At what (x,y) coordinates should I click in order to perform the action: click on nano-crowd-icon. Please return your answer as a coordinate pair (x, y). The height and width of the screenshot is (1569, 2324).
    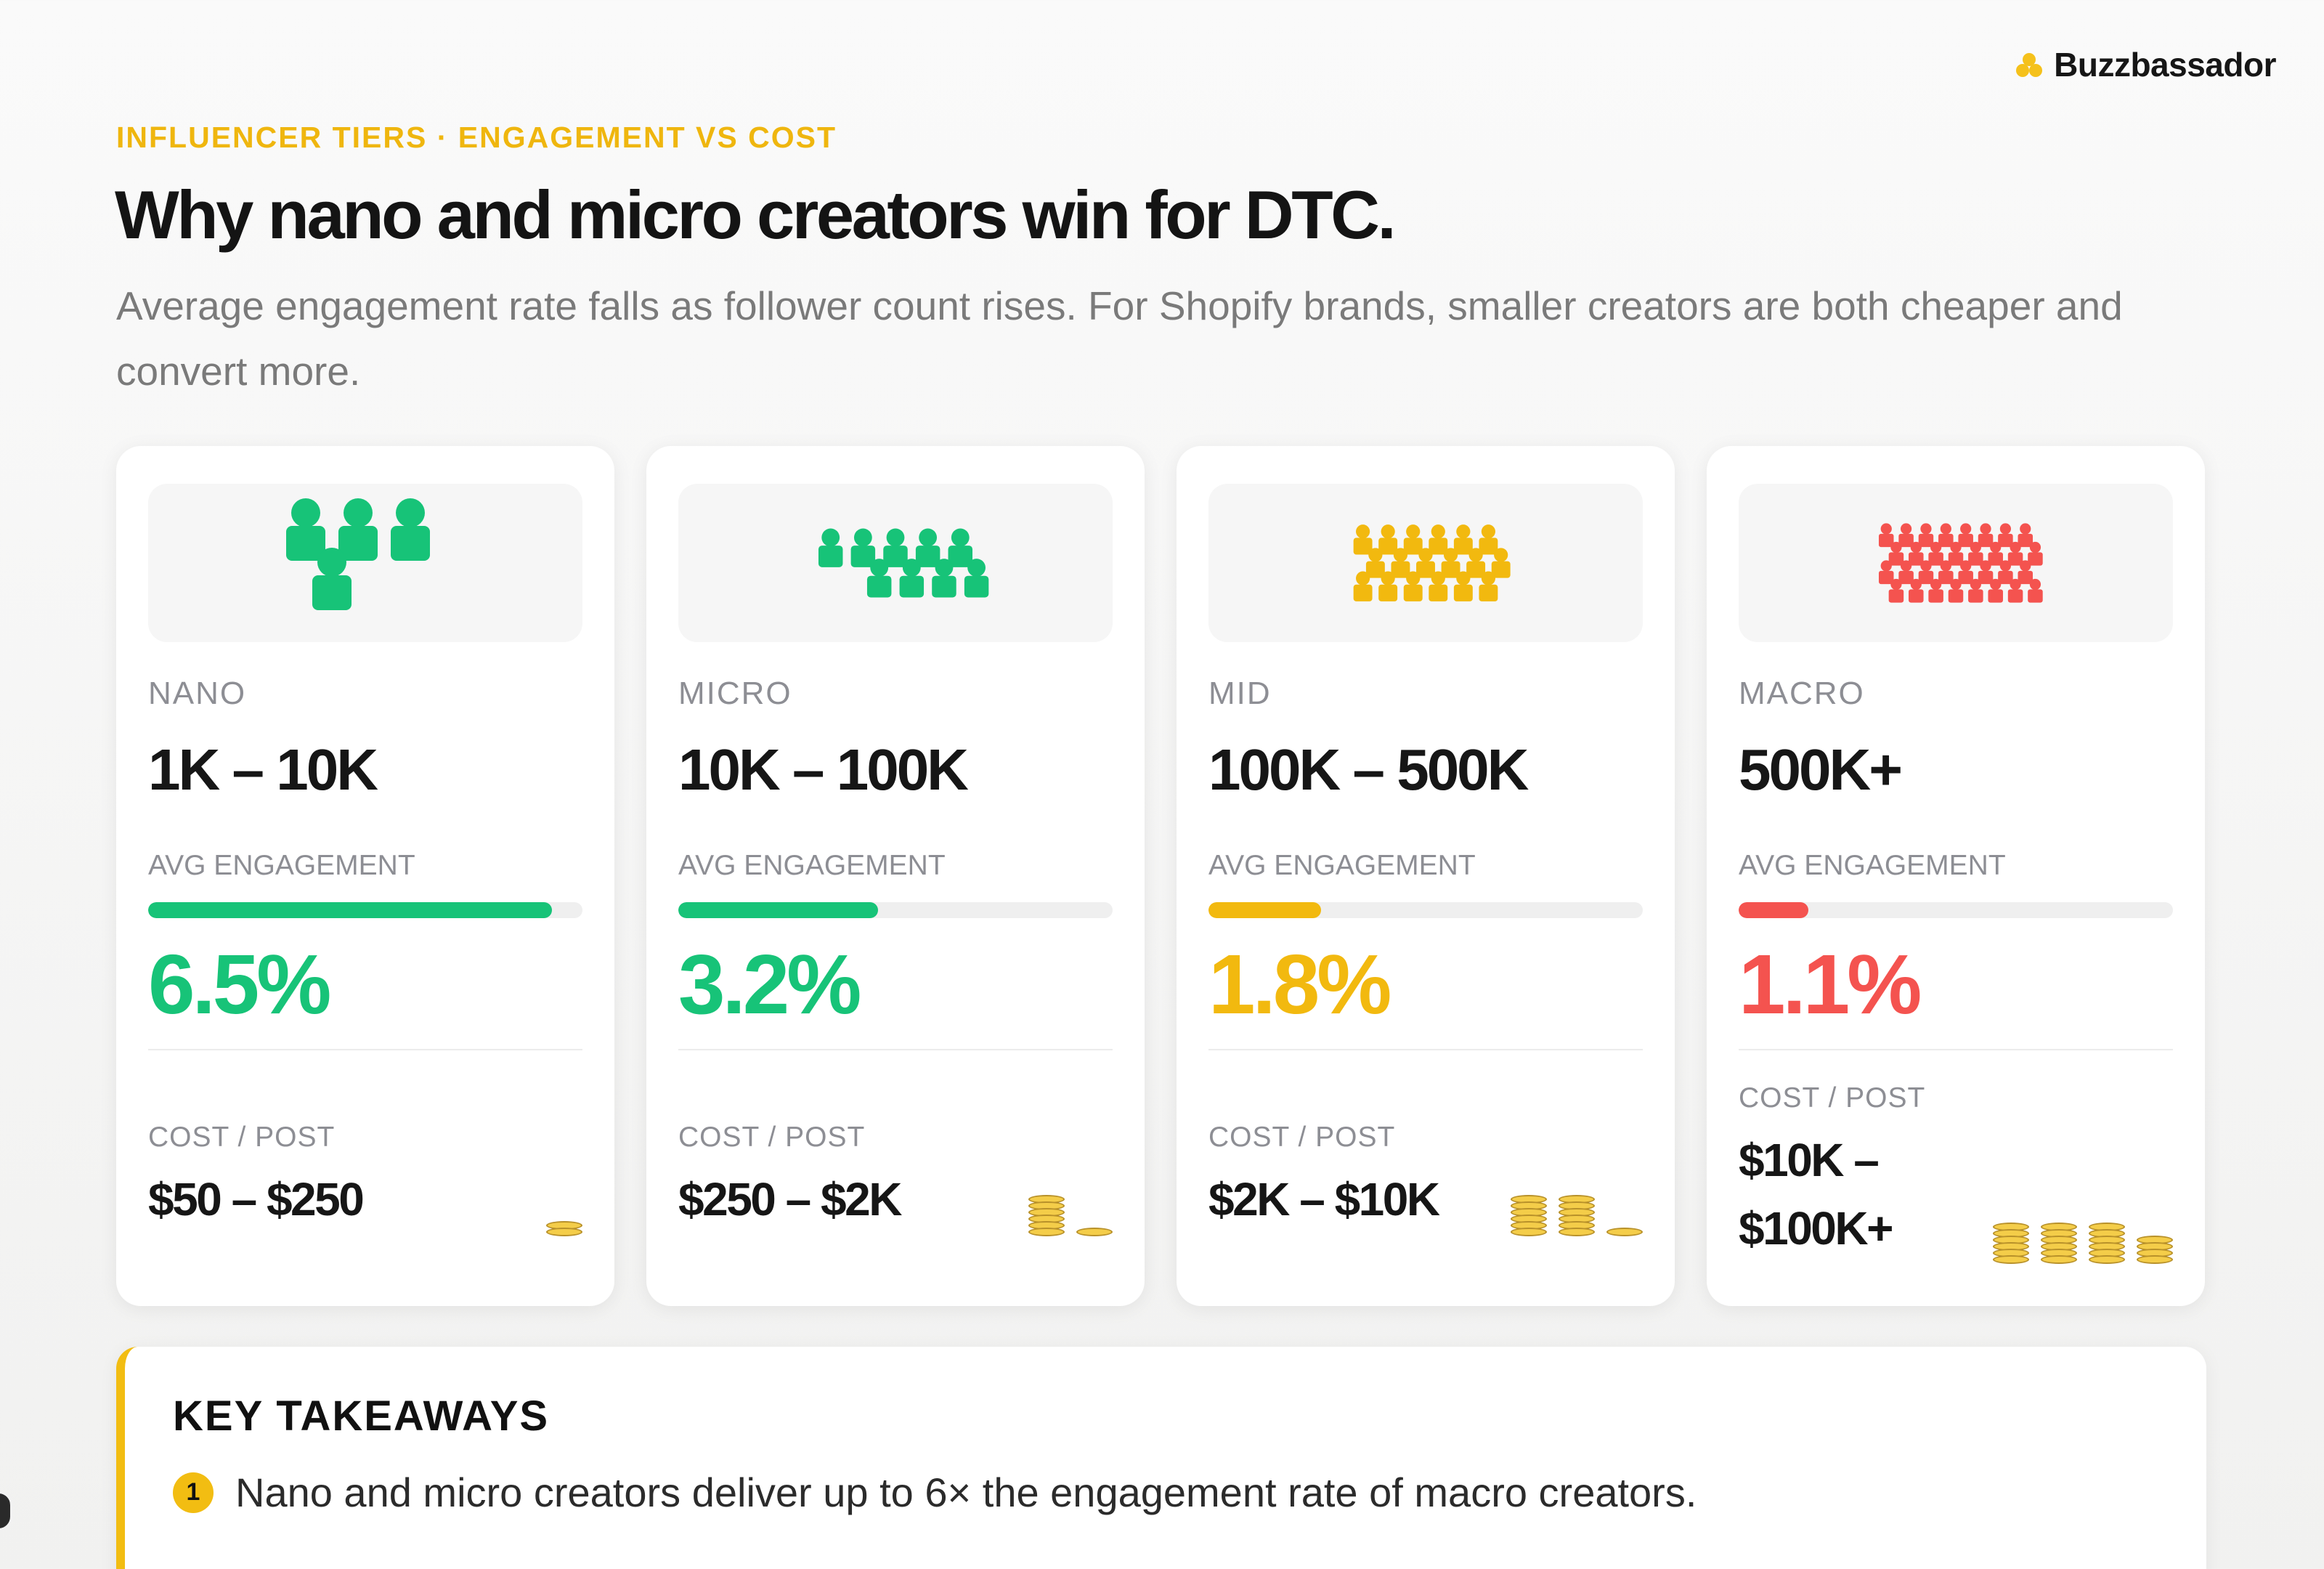
    Looking at the image, I should click on (365, 563).